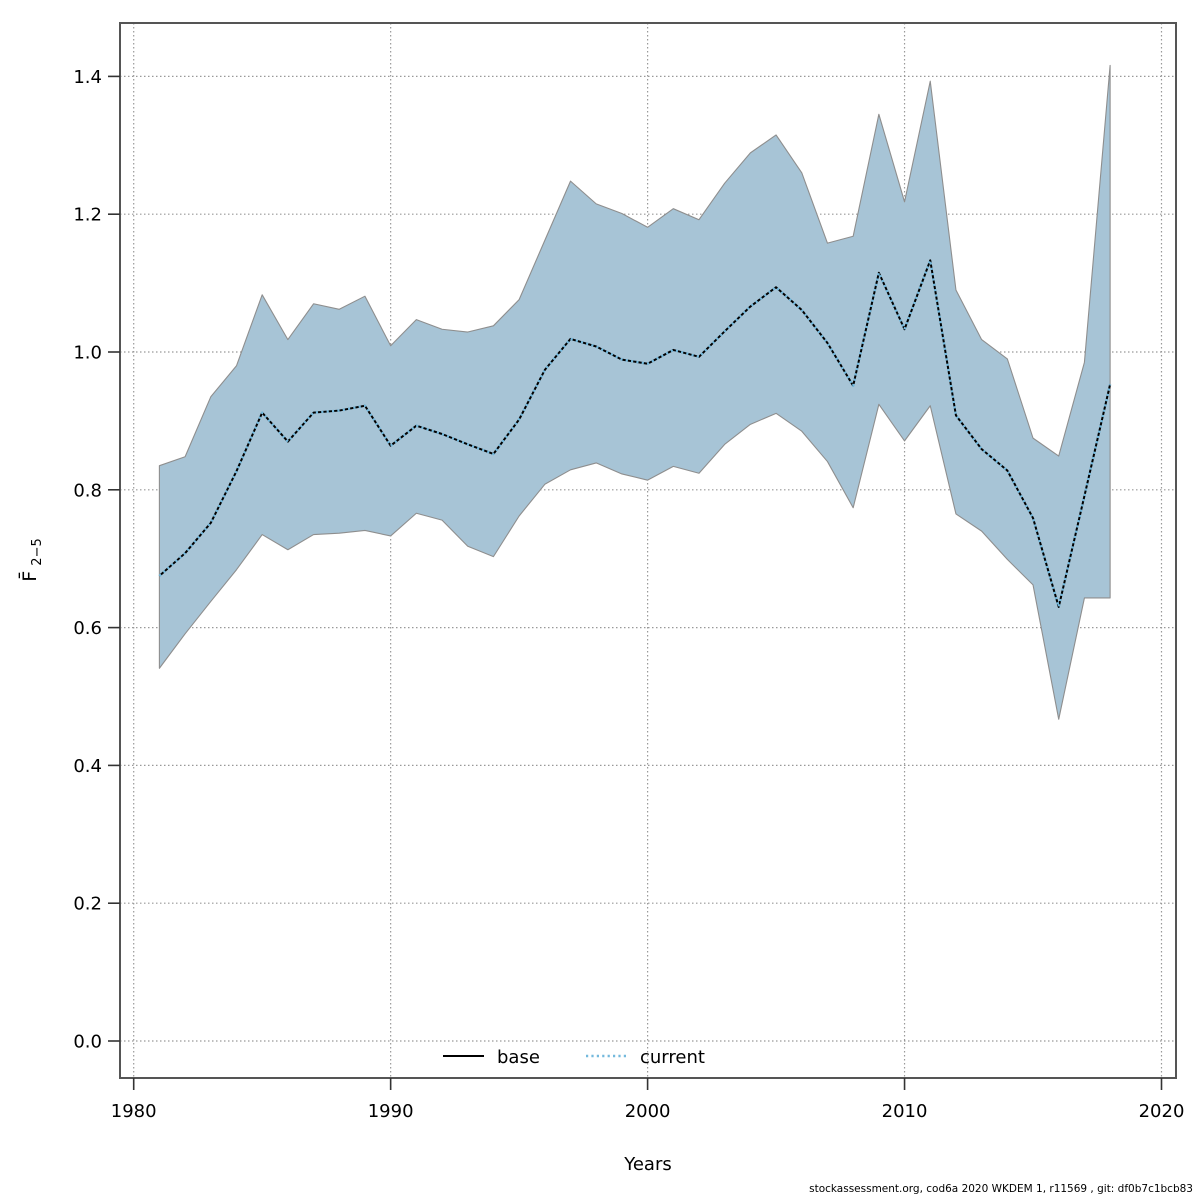 Image resolution: width=1200 pixels, height=1200 pixels. Describe the element at coordinates (647, 1164) in the screenshot. I see `x-axis-label: Years` at that location.